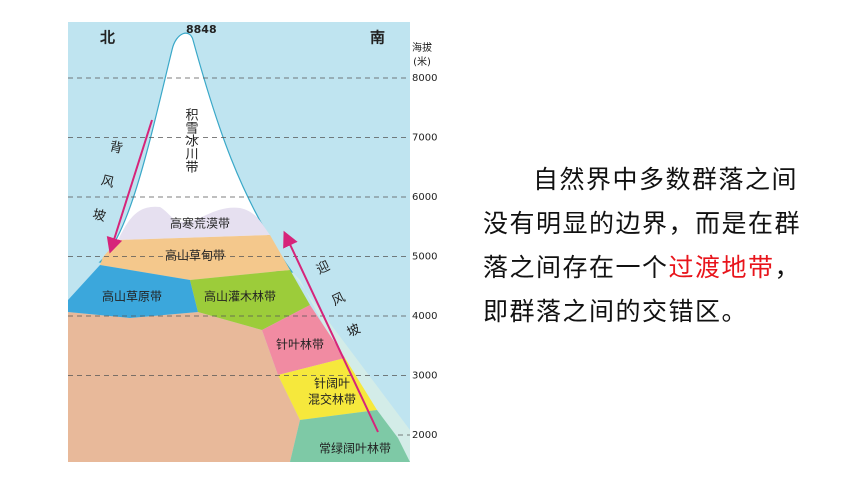 The height and width of the screenshot is (484, 860). I want to click on meadow-zone, so click(195, 257).